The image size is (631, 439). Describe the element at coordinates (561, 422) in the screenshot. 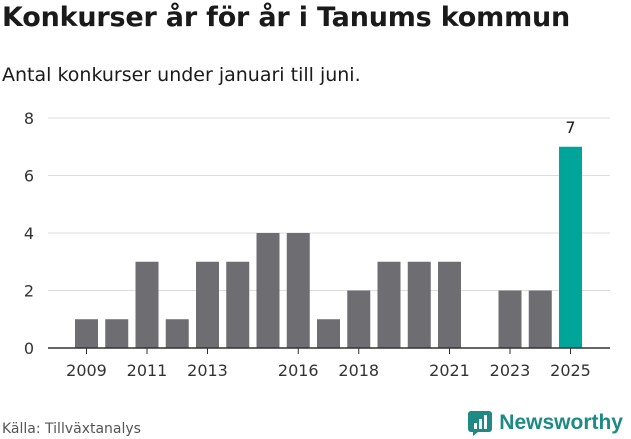

I see `brand-name: Newsworthy` at that location.